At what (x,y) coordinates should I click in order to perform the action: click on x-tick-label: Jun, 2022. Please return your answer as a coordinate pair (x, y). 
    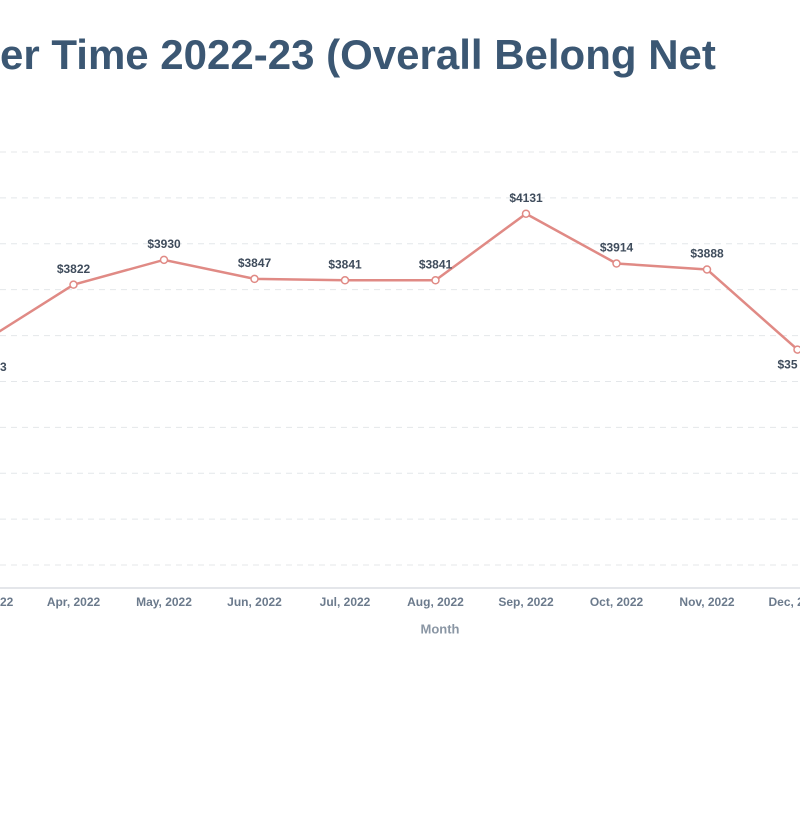
    Looking at the image, I should click on (254, 602).